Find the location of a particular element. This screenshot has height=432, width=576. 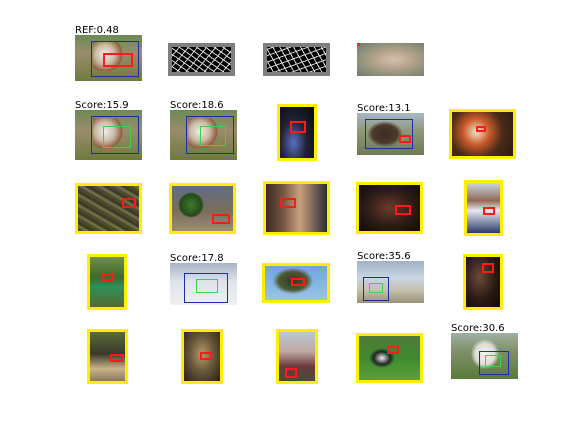

score-label: Score:30.6 is located at coordinates (478, 328).